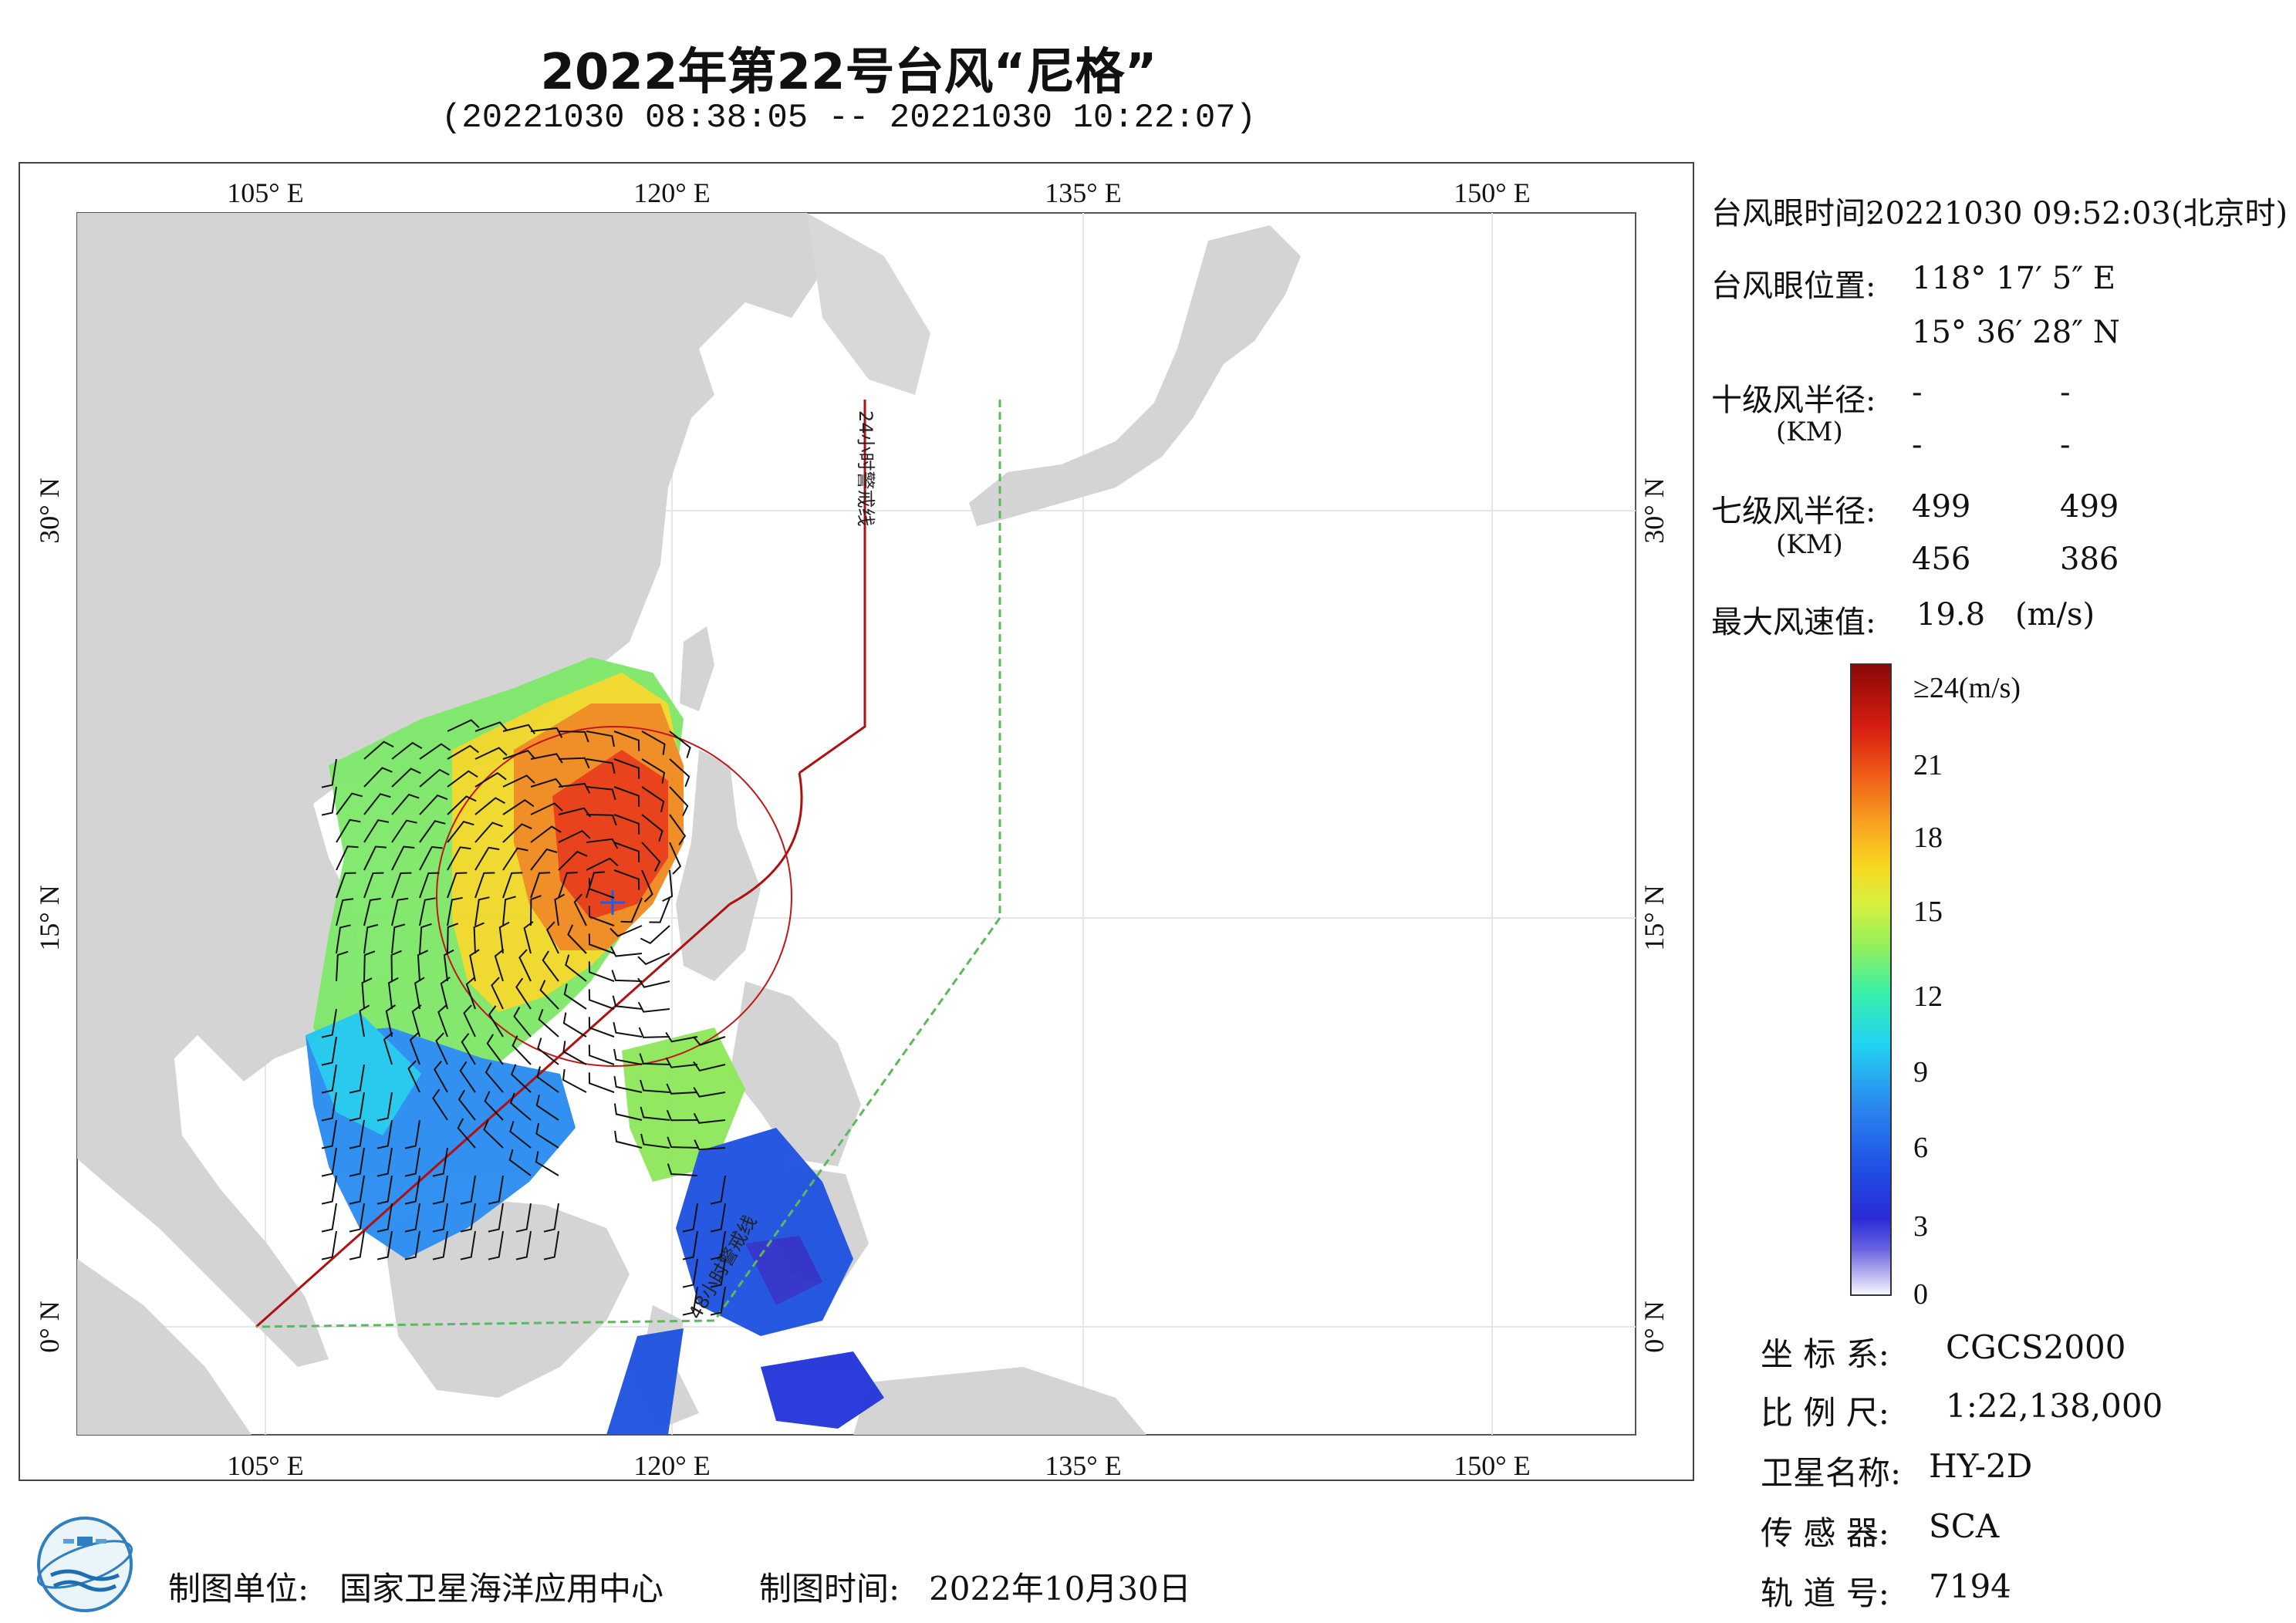 This screenshot has width=2296, height=1623. What do you see at coordinates (49, 917) in the screenshot?
I see `lat-label-left-15: 15° N` at bounding box center [49, 917].